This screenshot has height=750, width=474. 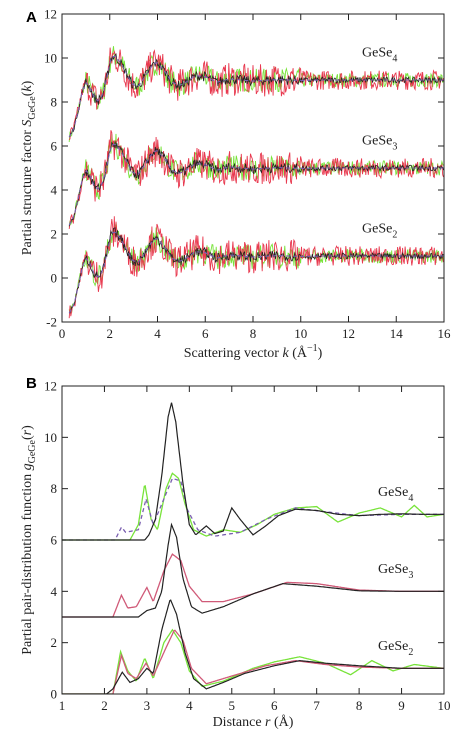 What do you see at coordinates (147, 705) in the screenshot?
I see `x-tick-label: 3` at bounding box center [147, 705].